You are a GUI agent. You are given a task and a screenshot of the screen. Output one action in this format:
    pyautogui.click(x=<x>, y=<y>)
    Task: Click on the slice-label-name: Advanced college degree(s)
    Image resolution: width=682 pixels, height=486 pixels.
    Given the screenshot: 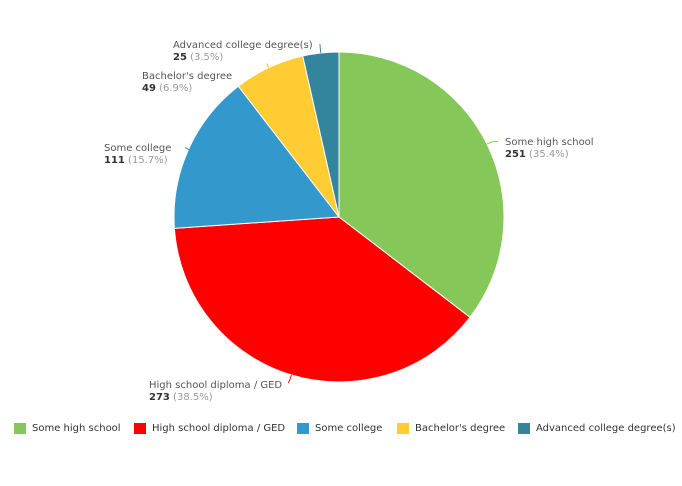 What is the action you would take?
    pyautogui.click(x=243, y=45)
    